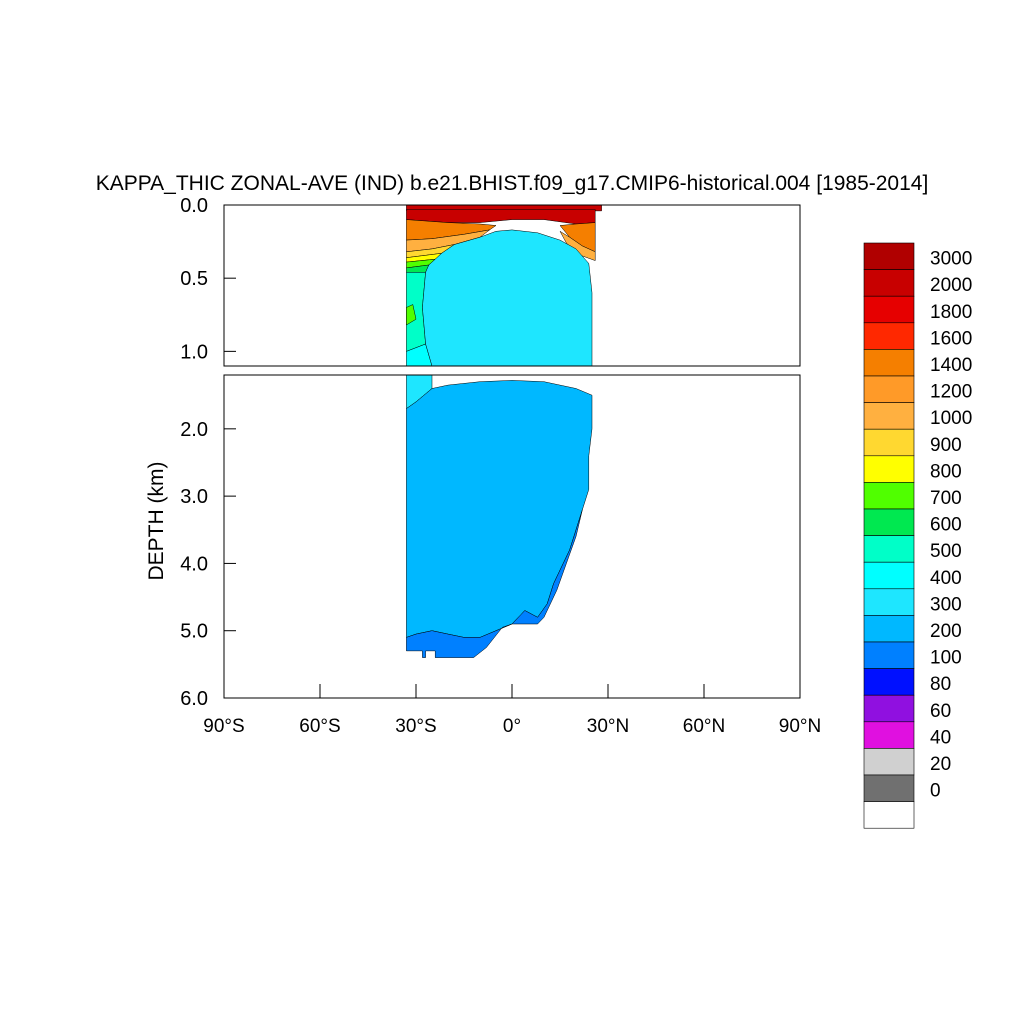  What do you see at coordinates (951, 338) in the screenshot?
I see `colorbar-label: 1600` at bounding box center [951, 338].